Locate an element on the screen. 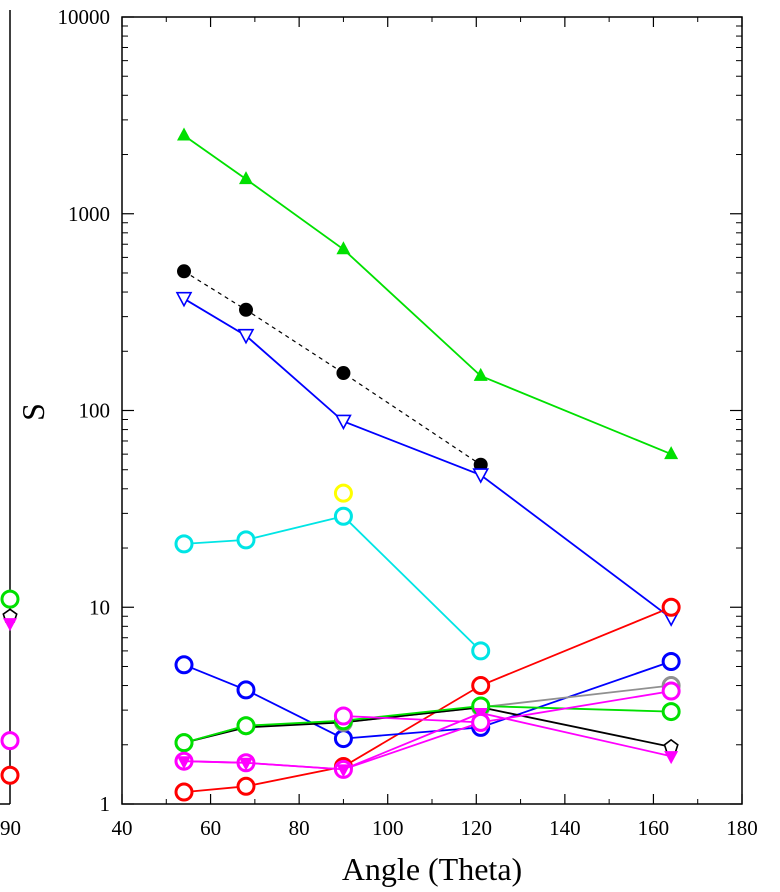  y-axis-label: S is located at coordinates (33, 412).